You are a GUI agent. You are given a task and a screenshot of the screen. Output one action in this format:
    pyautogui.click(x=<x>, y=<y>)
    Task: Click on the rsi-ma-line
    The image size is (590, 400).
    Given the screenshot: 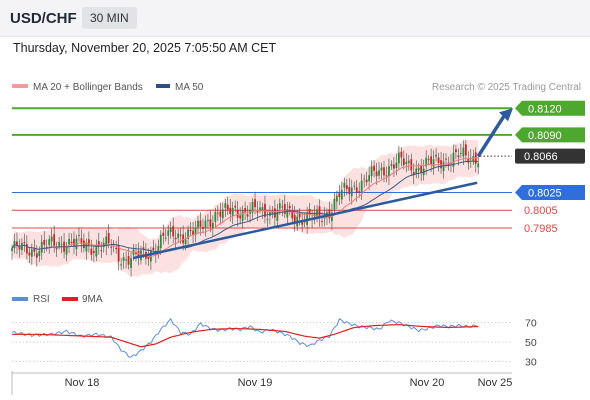 What is the action you would take?
    pyautogui.click(x=245, y=335)
    